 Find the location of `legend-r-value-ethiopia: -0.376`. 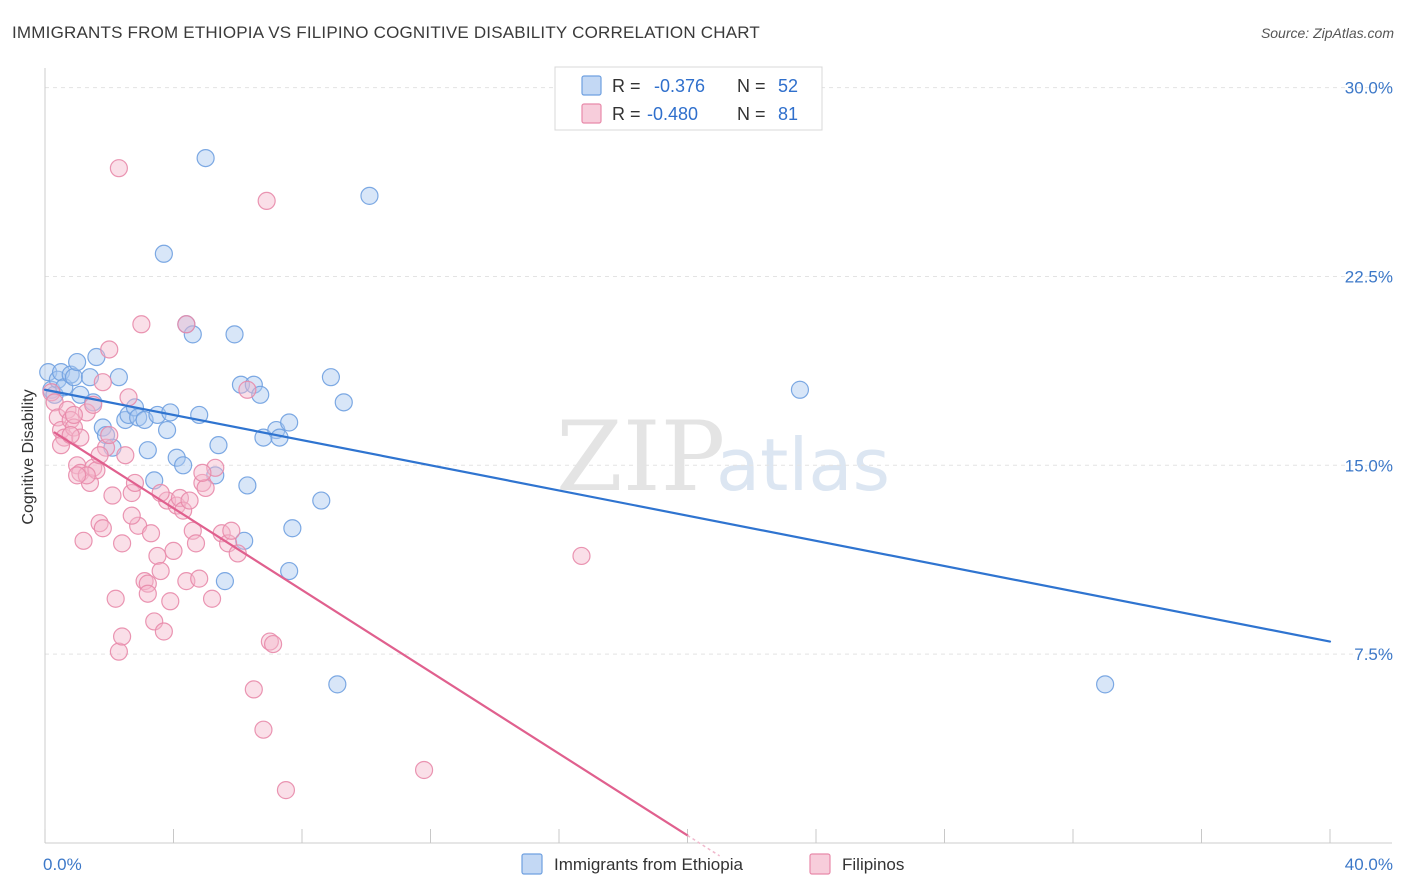

legend-r-value-ethiopia: -0.376 is located at coordinates (679, 86).